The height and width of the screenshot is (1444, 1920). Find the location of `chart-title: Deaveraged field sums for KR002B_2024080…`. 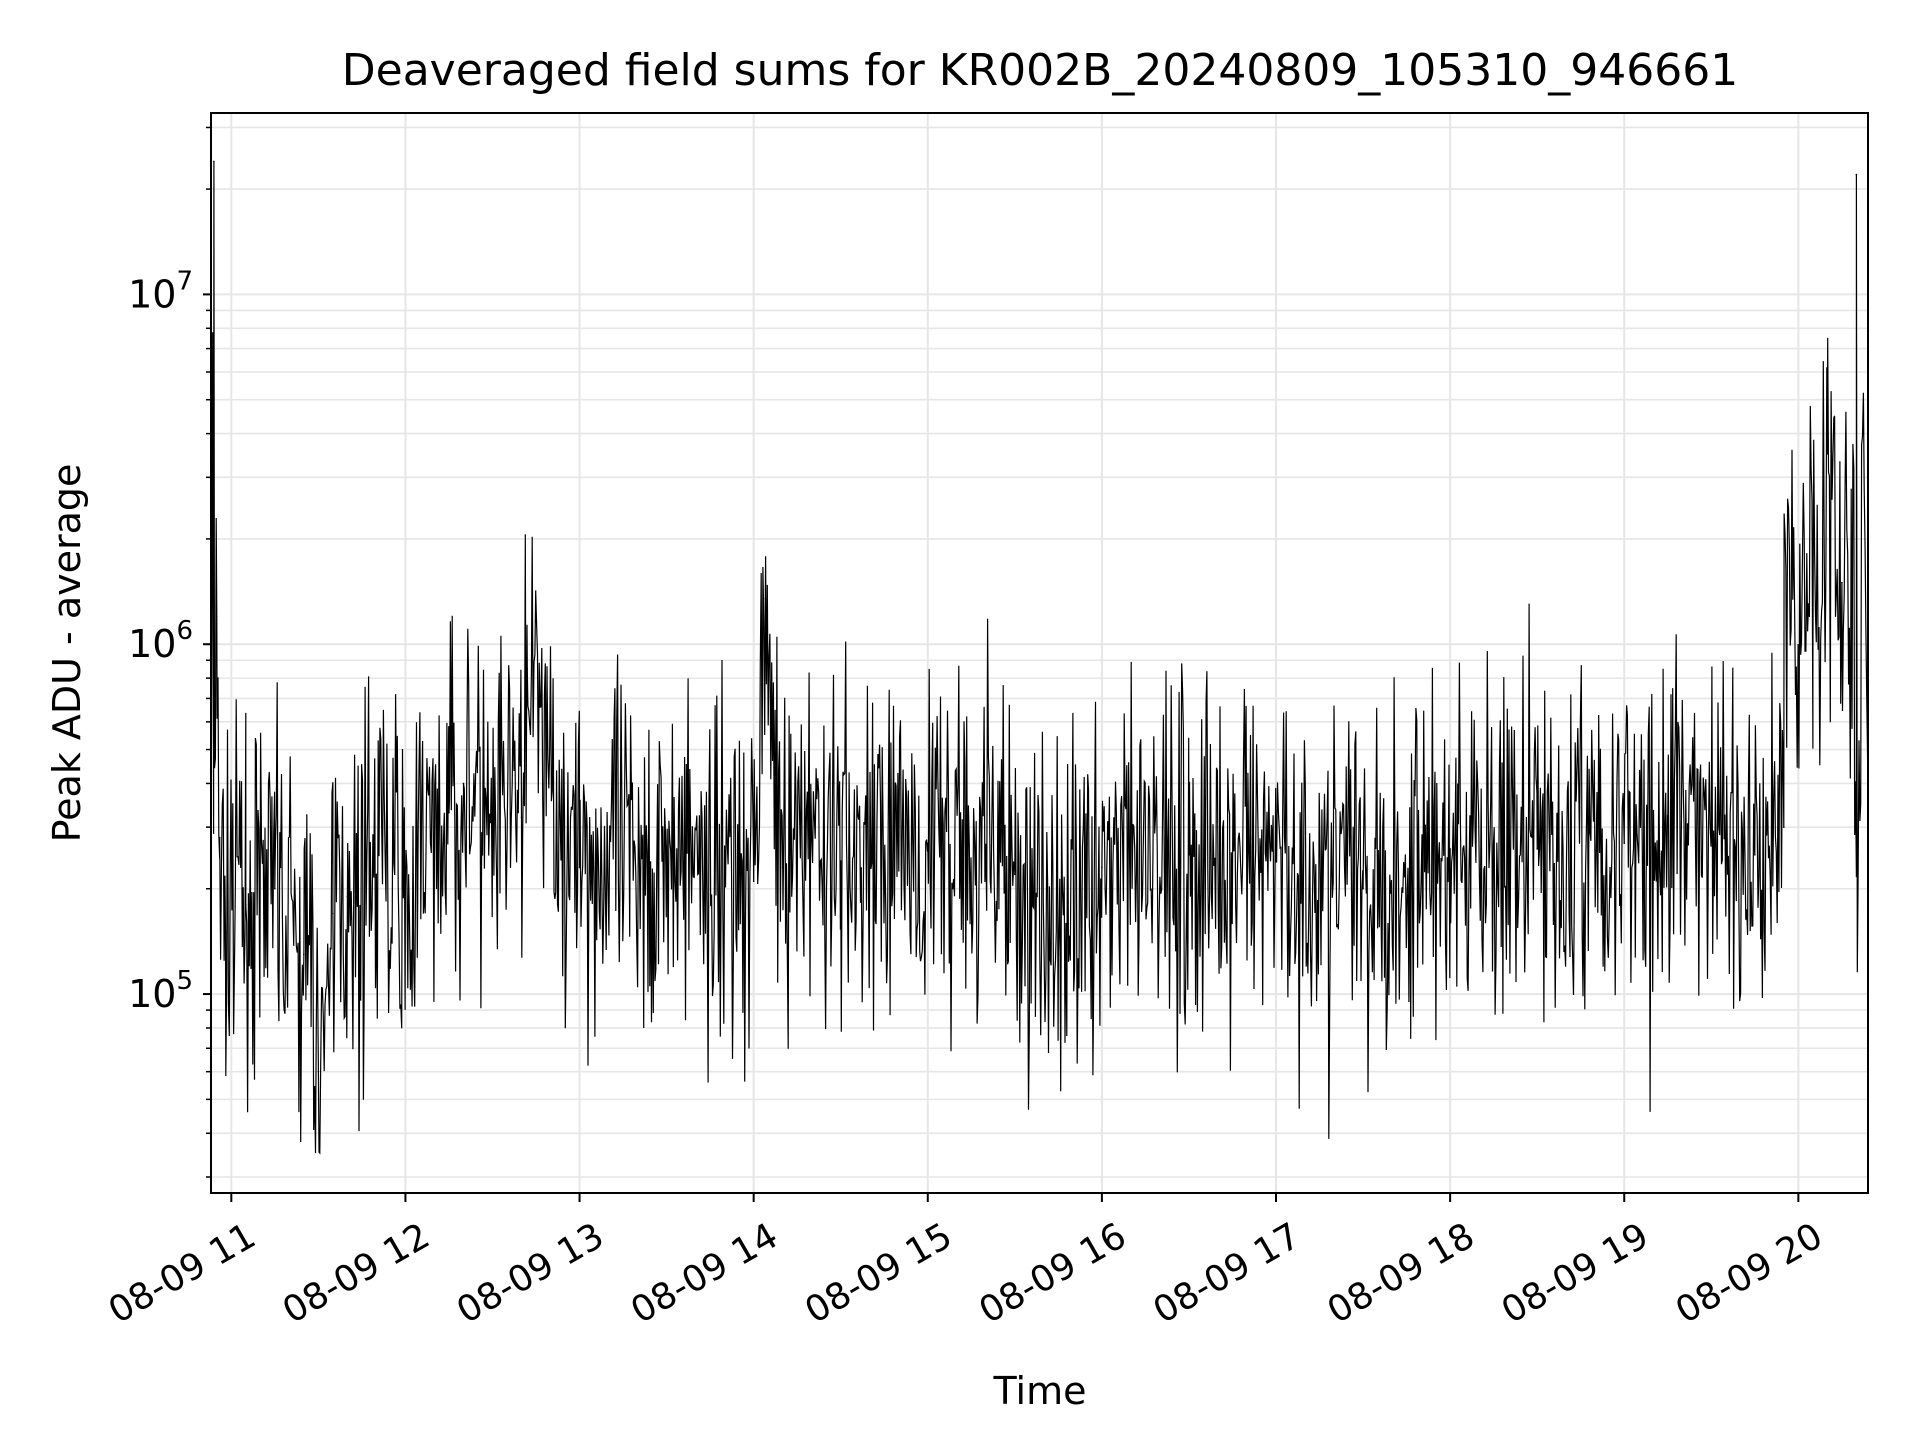

chart-title: Deaveraged field sums for KR002B_2024080… is located at coordinates (1040, 70).